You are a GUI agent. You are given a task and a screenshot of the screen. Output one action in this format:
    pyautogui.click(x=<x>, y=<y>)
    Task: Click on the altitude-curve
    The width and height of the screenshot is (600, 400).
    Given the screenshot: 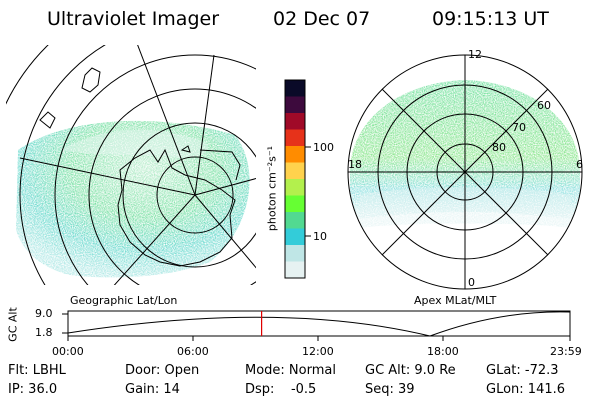 What is the action you would take?
    pyautogui.click(x=319, y=324)
    